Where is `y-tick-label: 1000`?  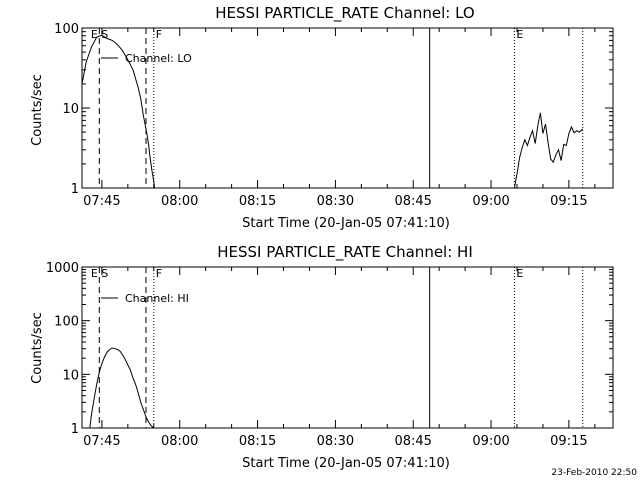 y-tick-label: 1000 is located at coordinates (62, 268).